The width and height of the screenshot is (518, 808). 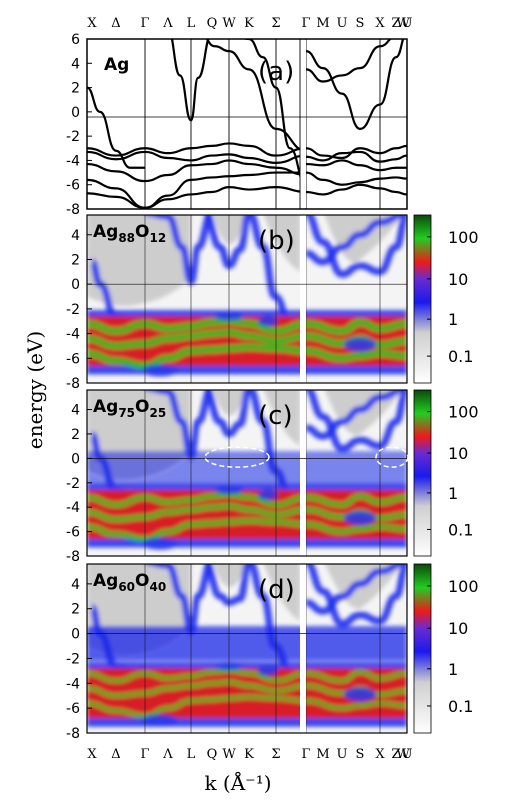 I want to click on k-label-bottom: Σ, so click(x=275, y=754).